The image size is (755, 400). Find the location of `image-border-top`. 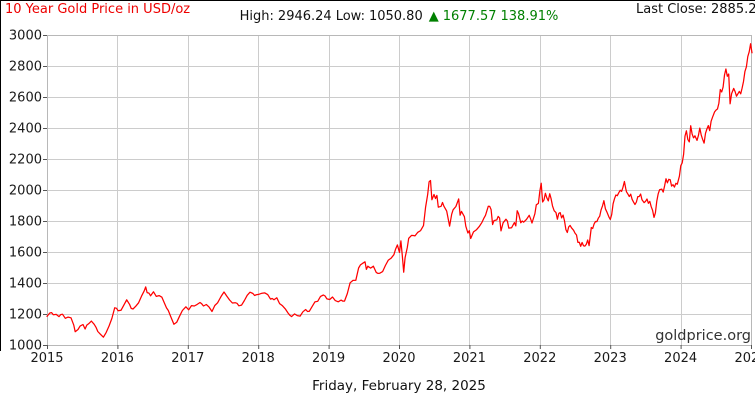

image-border-top is located at coordinates (377, 0).